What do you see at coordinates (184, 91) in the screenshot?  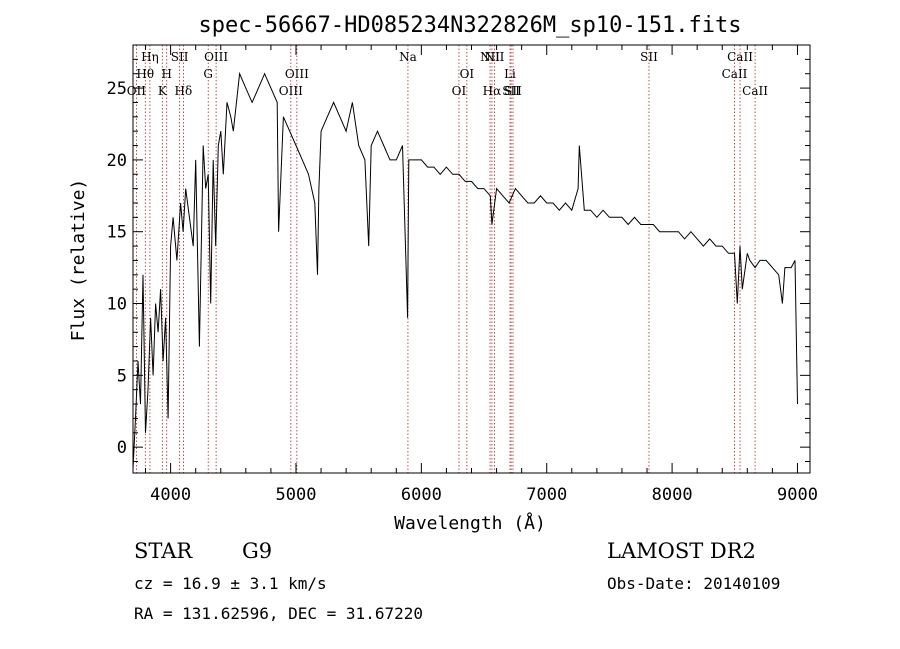 I see `line-marker-label-6: Hδ` at bounding box center [184, 91].